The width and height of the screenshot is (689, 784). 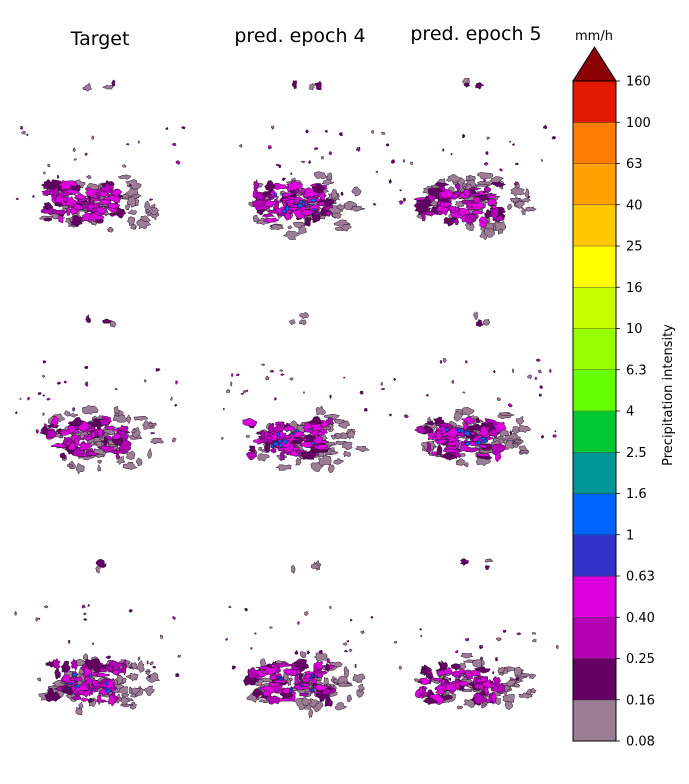 I want to click on colorbar-tick-label: 25, so click(x=634, y=247).